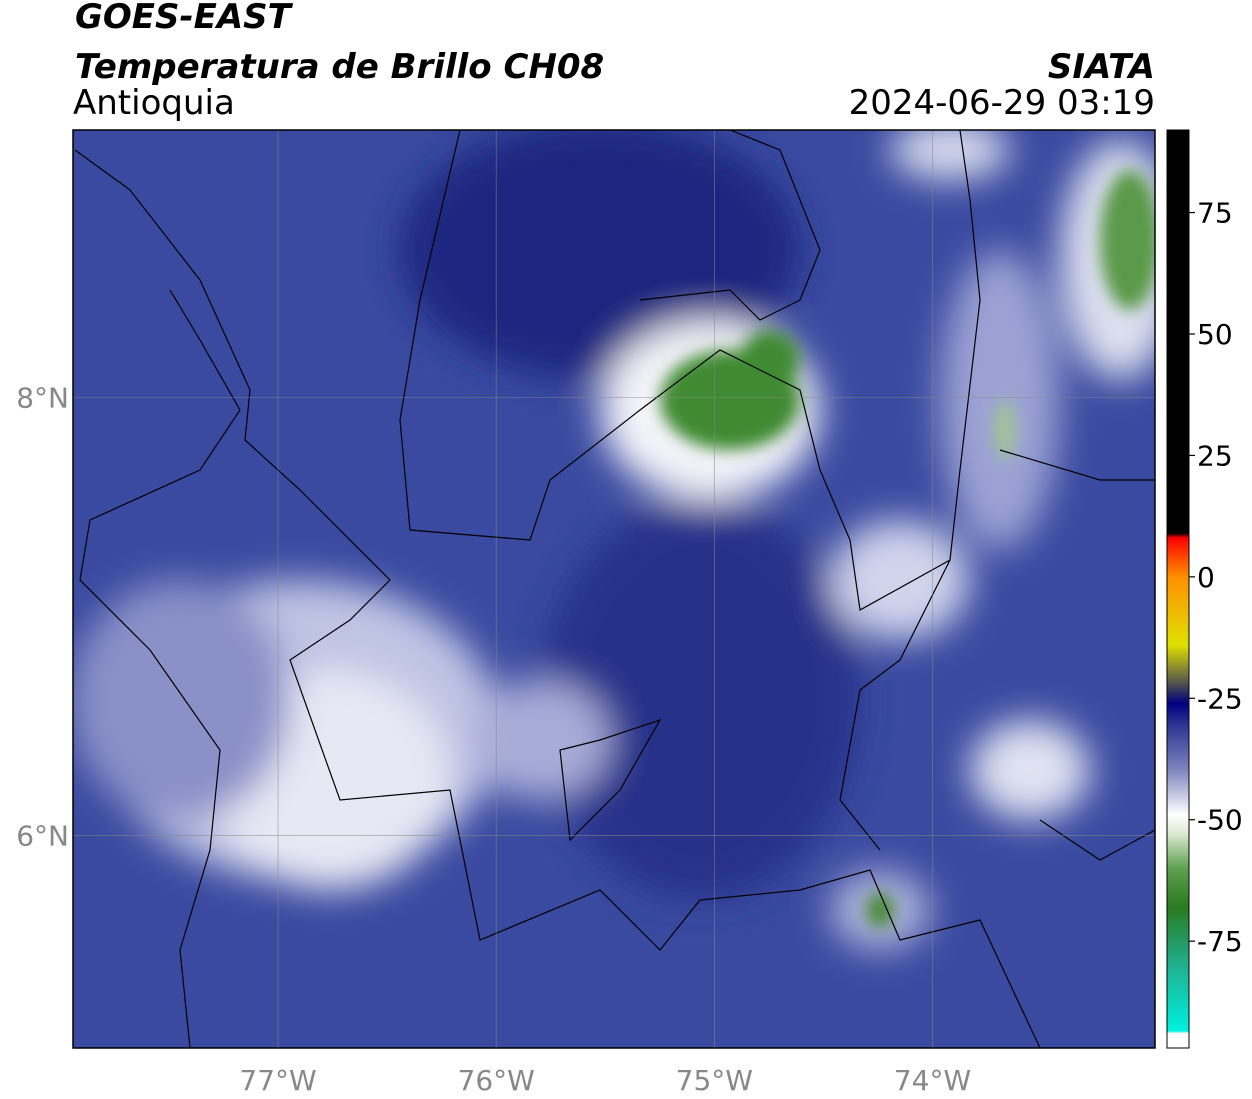  What do you see at coordinates (1220, 941) in the screenshot?
I see `colorbar-tick-label: -75` at bounding box center [1220, 941].